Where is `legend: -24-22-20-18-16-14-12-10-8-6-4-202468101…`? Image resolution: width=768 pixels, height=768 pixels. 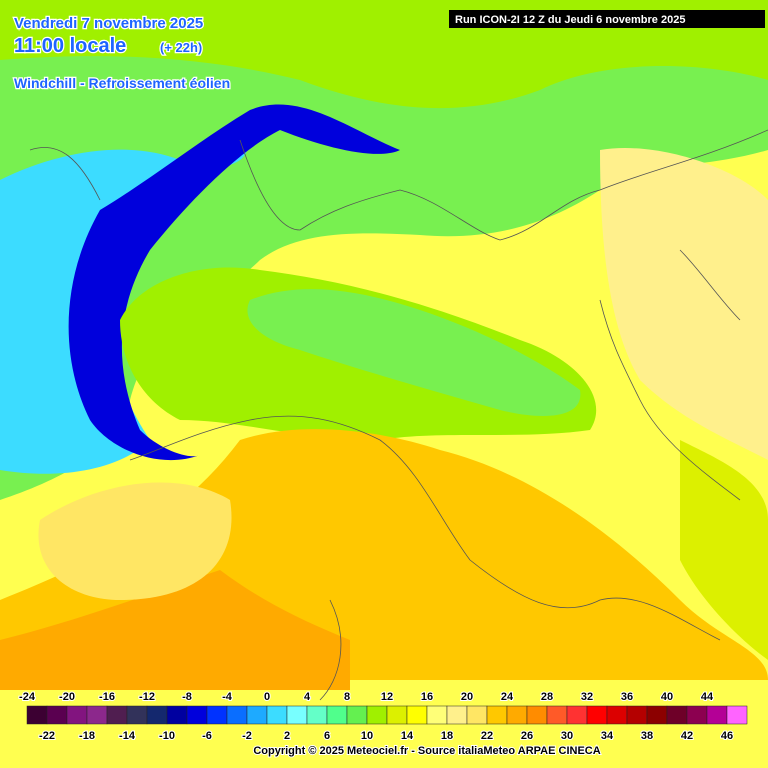 legend: -24-22-20-18-16-14-12-10-8-6-4-202468101… is located at coordinates (383, 716).